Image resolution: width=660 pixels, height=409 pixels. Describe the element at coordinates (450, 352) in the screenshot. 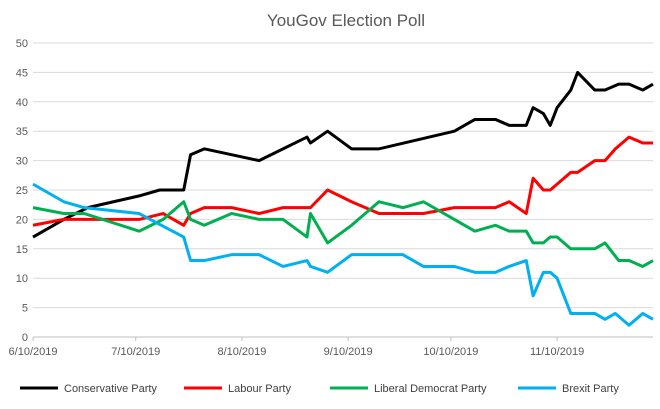

I see `x-tick-label: 10/10/2019` at that location.